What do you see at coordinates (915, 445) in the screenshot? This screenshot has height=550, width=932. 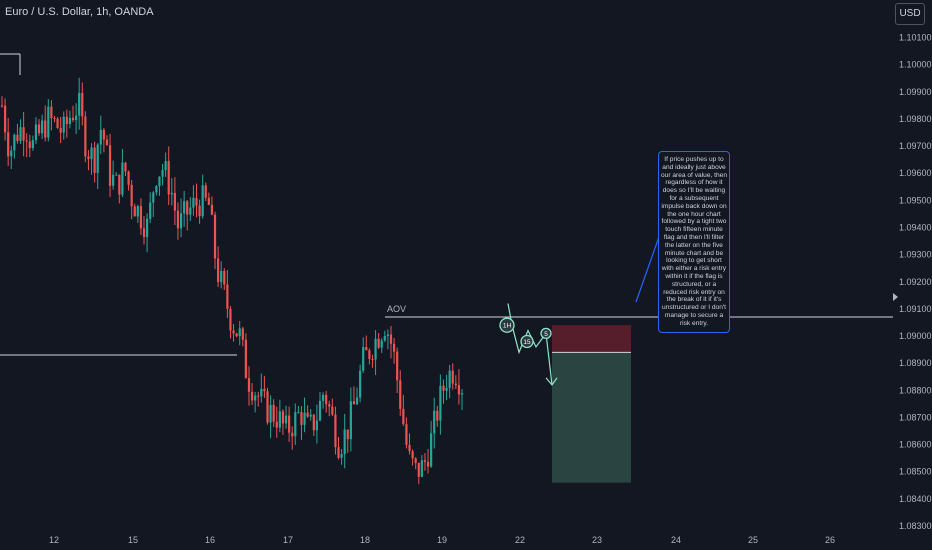 I see `price-tick-label: 1.08600` at bounding box center [915, 445].